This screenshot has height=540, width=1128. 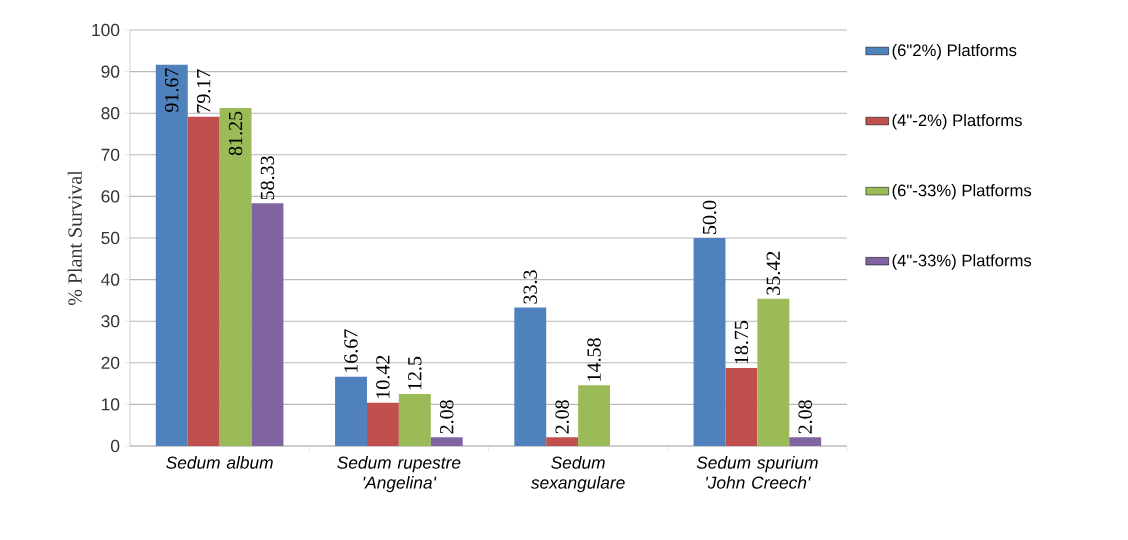 I want to click on x-tick-label: Sedum spurium 'John Creech', so click(x=757, y=472).